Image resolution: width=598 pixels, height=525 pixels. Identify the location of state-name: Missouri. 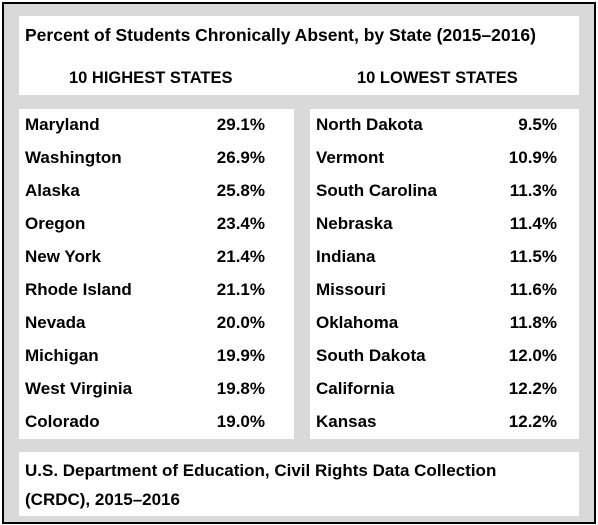
(351, 289).